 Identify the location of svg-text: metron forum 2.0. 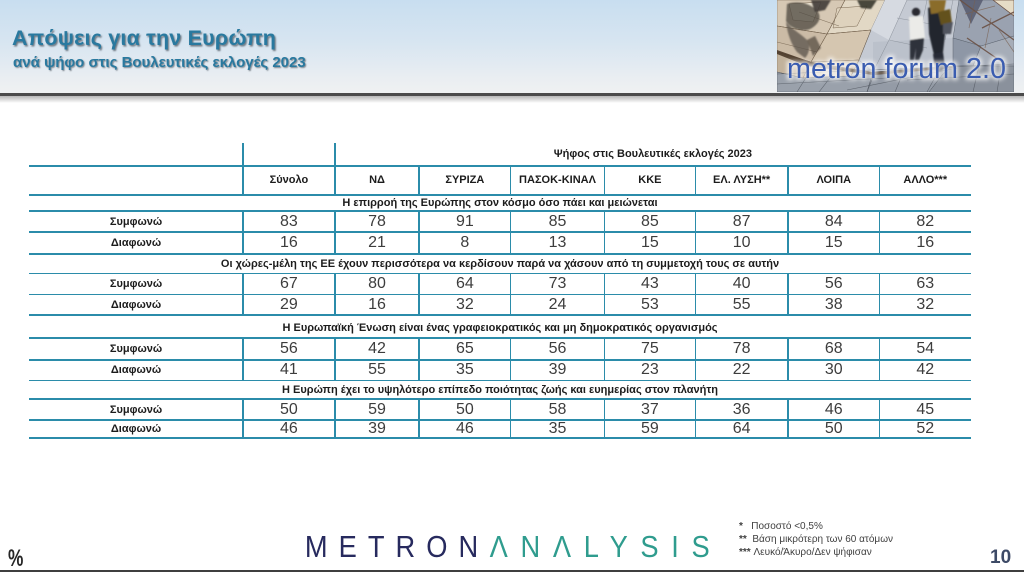
(896, 69).